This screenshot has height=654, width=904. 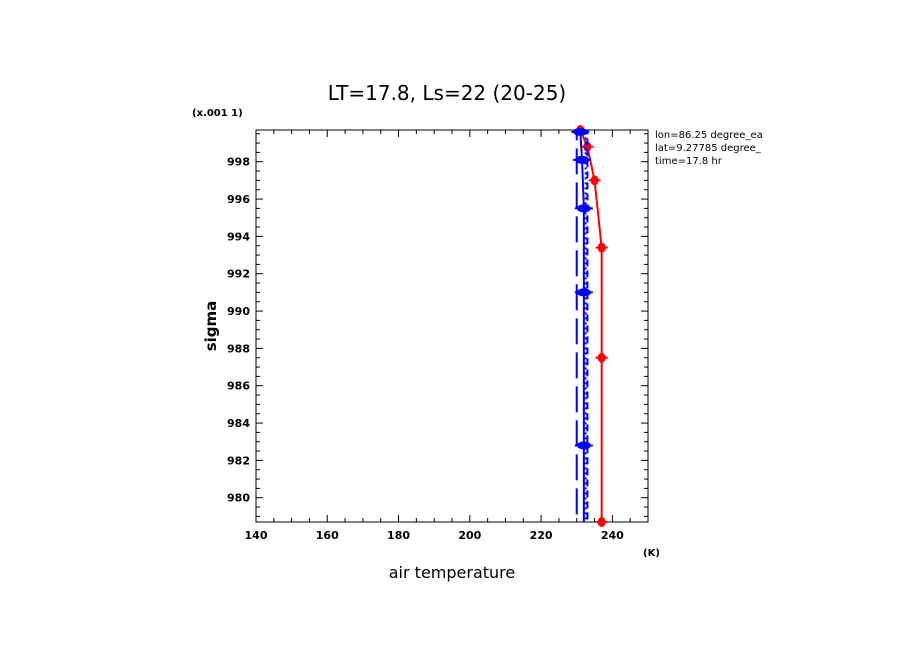 I want to click on y-tick-label: 992, so click(x=238, y=274).